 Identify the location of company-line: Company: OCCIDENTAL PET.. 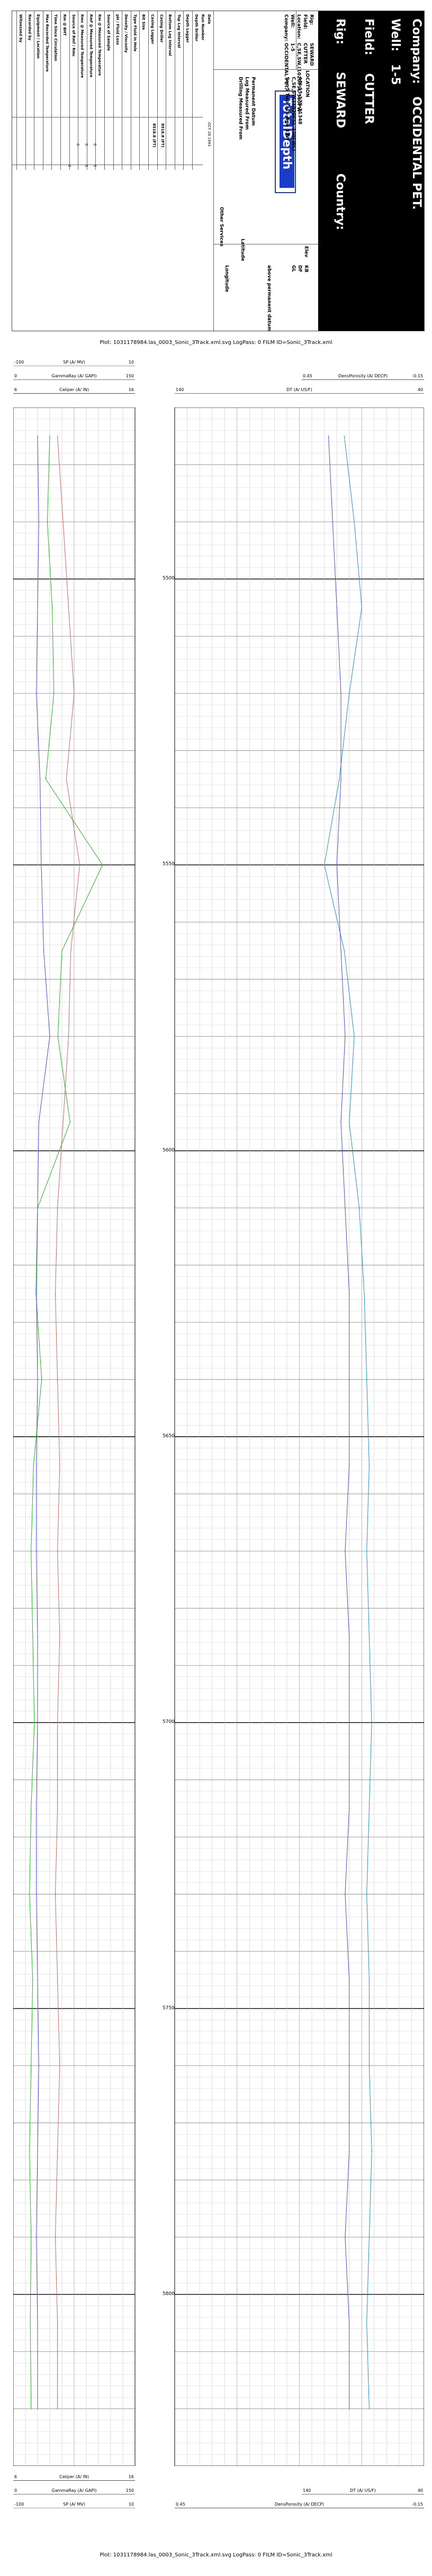
(416, 114).